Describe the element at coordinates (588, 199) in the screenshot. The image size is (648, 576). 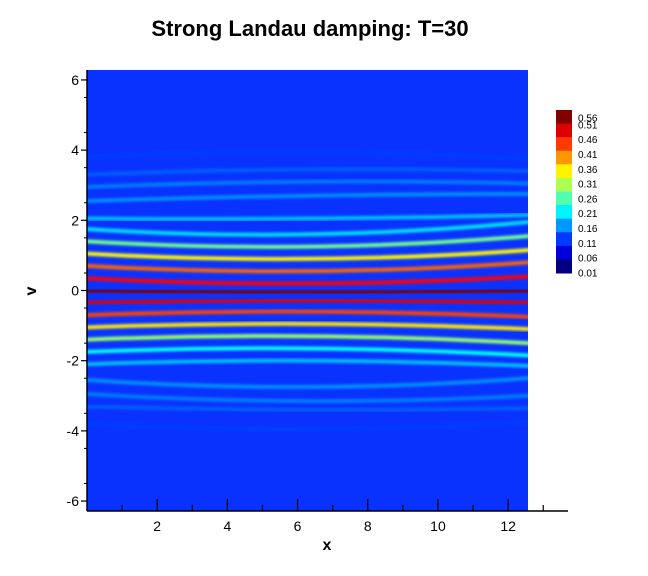
I see `colorbar-label: 0.26` at that location.